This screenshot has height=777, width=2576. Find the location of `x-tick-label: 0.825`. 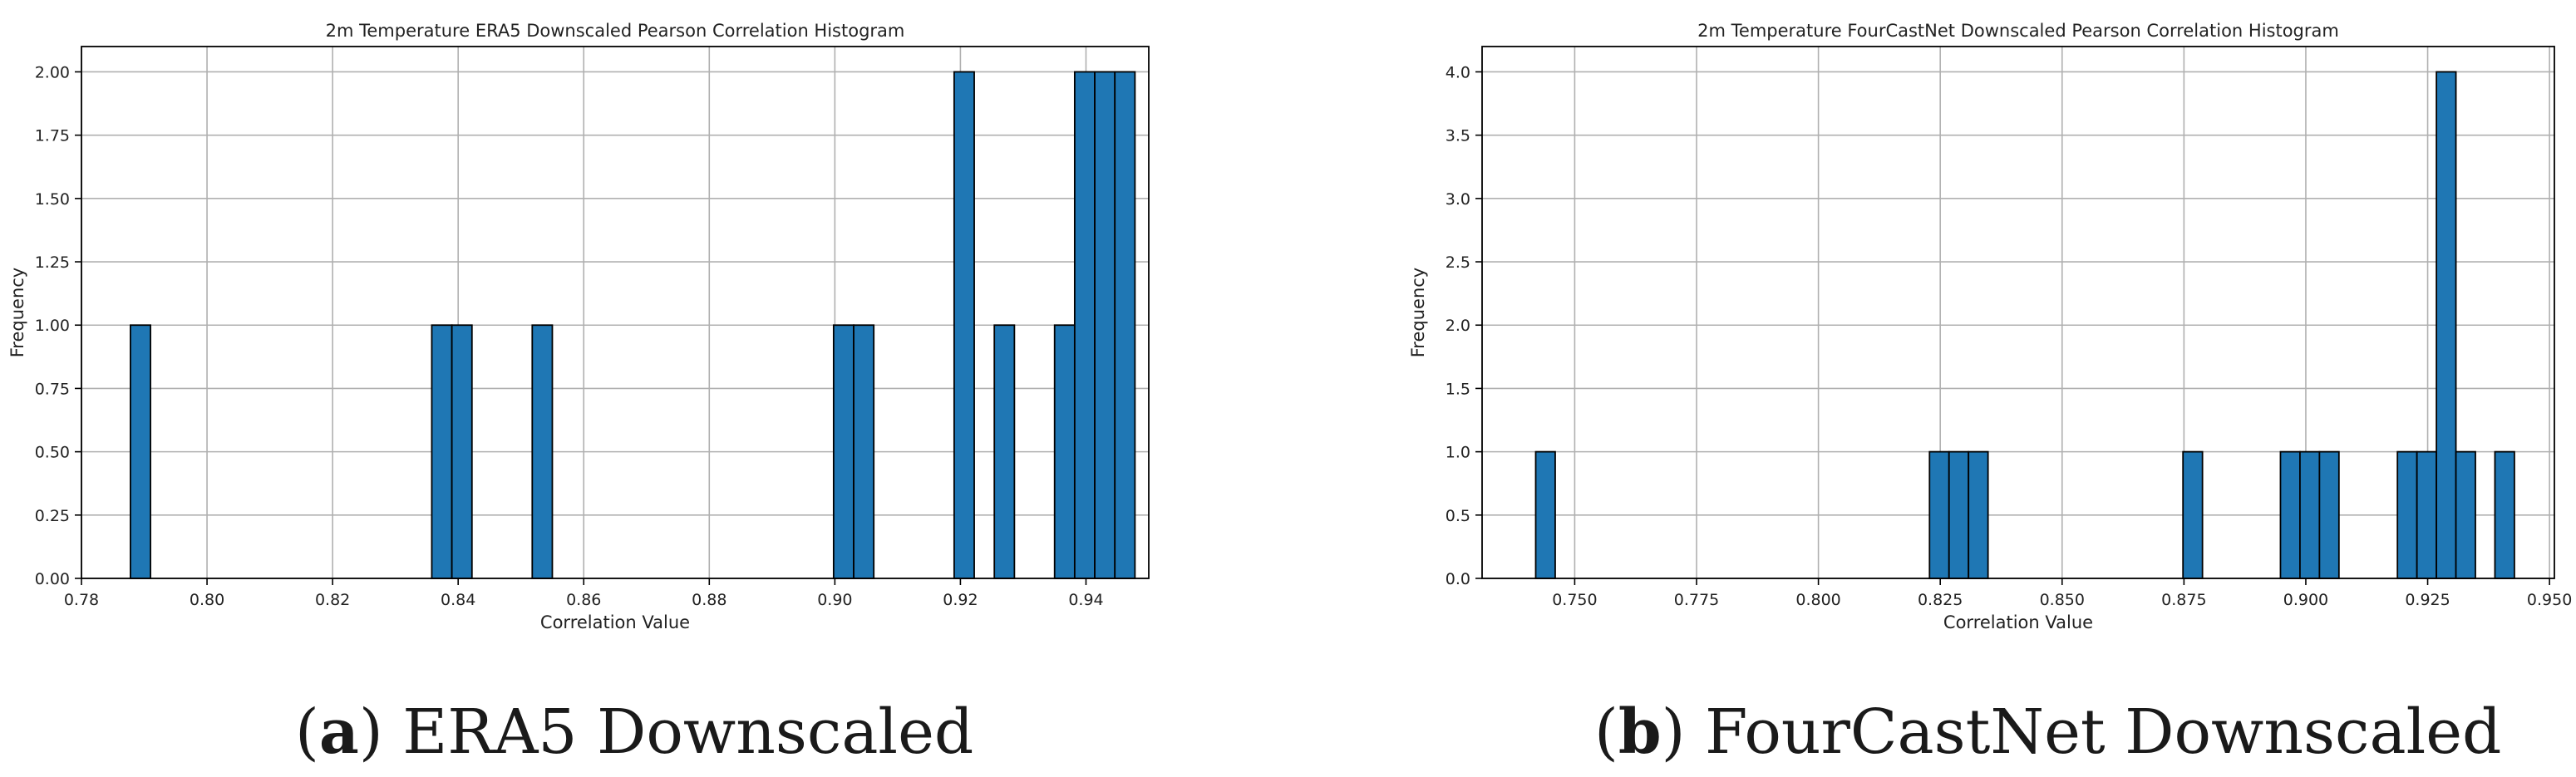

x-tick-label: 0.825 is located at coordinates (1940, 600).